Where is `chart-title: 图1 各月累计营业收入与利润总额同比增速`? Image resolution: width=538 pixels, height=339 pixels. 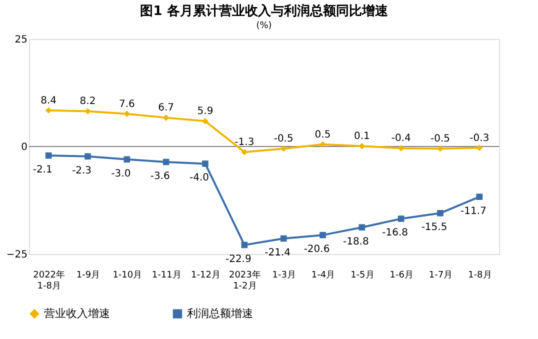 chart-title: 图1 各月累计营业收入与利润总额同比增速 is located at coordinates (264, 11).